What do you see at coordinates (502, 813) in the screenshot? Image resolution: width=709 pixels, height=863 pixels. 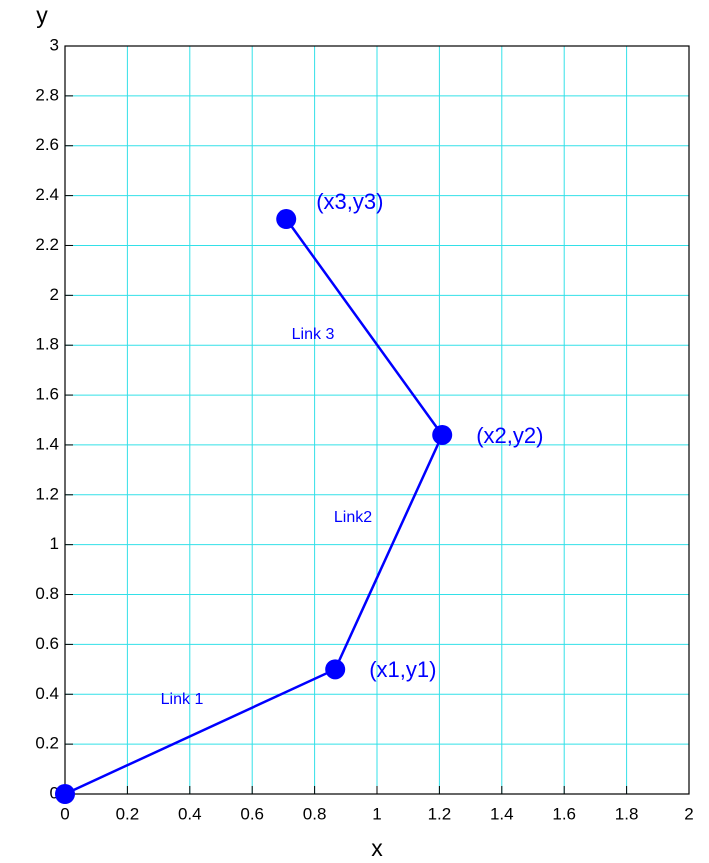 I see `x-tick-label: 1.4` at bounding box center [502, 813].